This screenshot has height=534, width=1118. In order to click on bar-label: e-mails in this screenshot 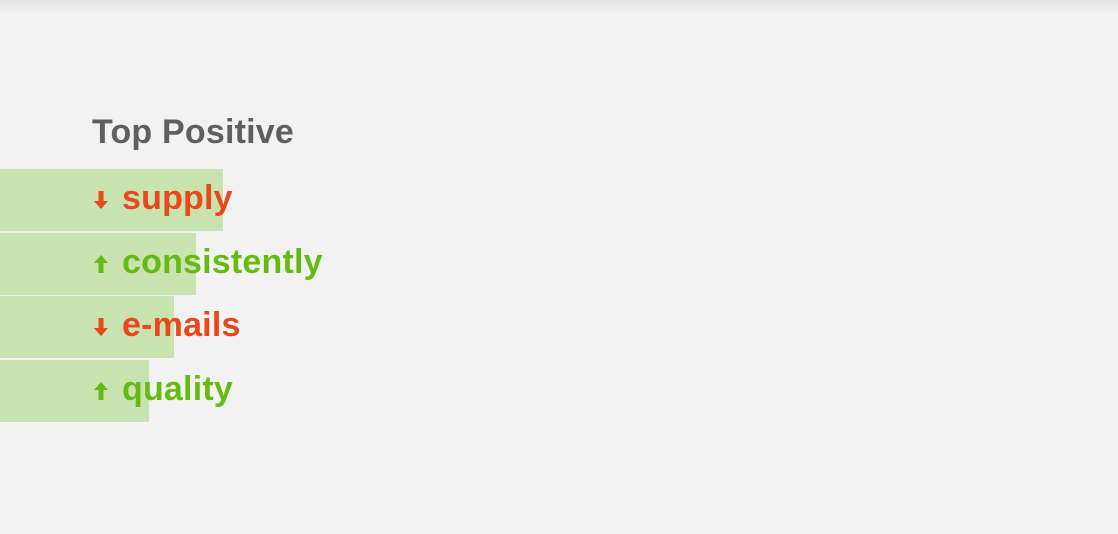, I will do `click(166, 327)`.